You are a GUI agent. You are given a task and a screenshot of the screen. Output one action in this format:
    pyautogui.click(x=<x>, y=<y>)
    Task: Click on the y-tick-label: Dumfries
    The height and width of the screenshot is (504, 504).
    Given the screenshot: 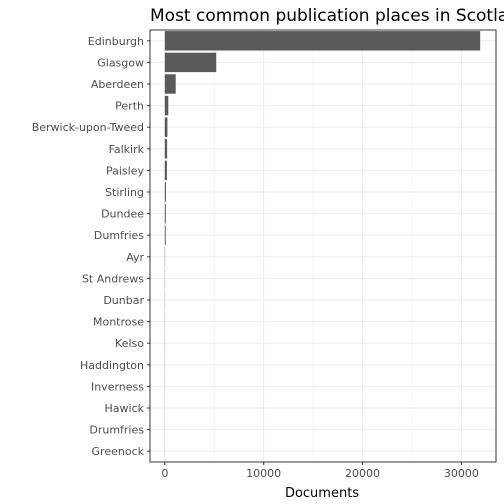 What is the action you would take?
    pyautogui.click(x=119, y=235)
    